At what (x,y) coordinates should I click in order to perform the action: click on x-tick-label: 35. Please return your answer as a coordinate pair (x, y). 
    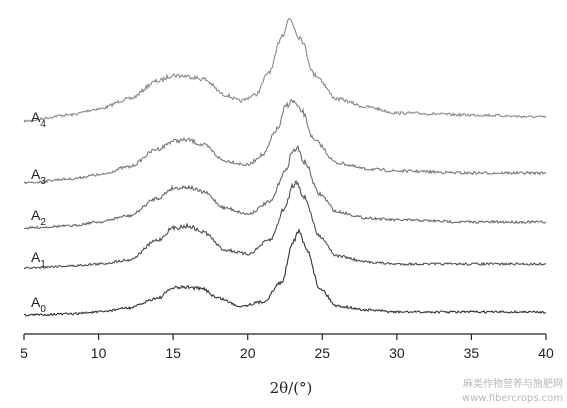
    Looking at the image, I should click on (472, 353).